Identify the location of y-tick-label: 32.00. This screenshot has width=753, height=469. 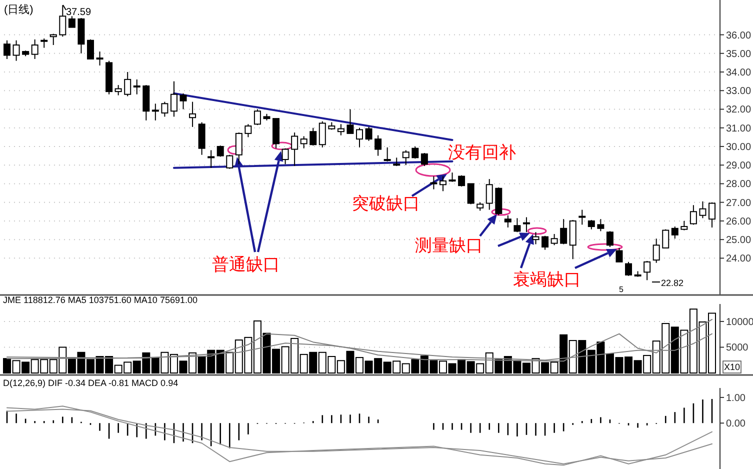
(739, 110).